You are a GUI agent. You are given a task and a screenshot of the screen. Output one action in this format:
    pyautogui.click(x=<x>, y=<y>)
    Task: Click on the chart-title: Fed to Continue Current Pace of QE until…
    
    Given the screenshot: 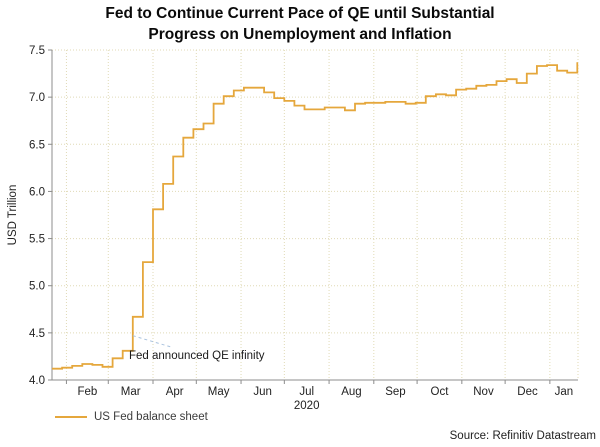 What is the action you would take?
    pyautogui.click(x=300, y=24)
    